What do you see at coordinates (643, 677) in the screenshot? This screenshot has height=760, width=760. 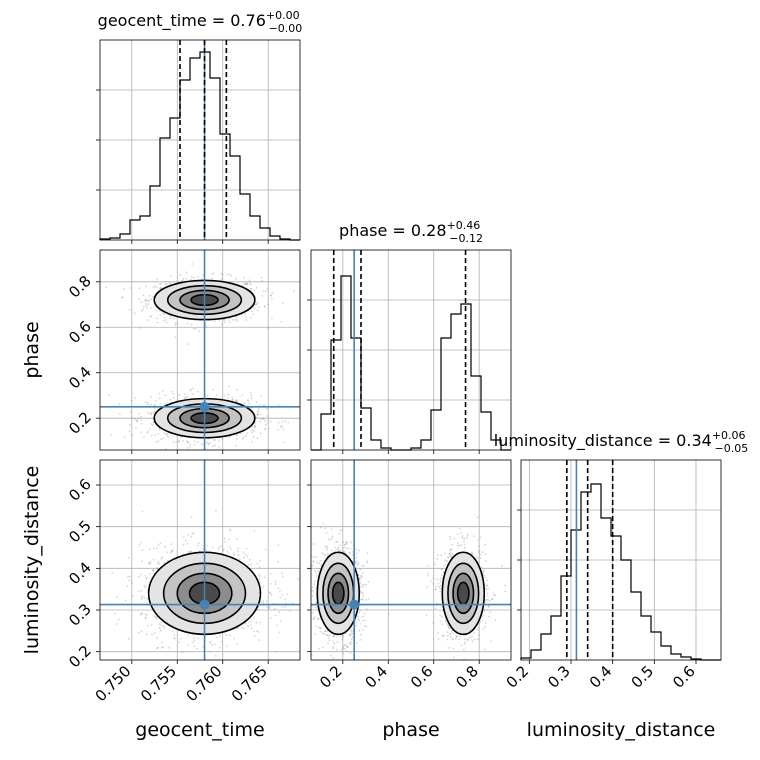 I see `x-tick-label-luminosity_distance: 0.5` at bounding box center [643, 677].